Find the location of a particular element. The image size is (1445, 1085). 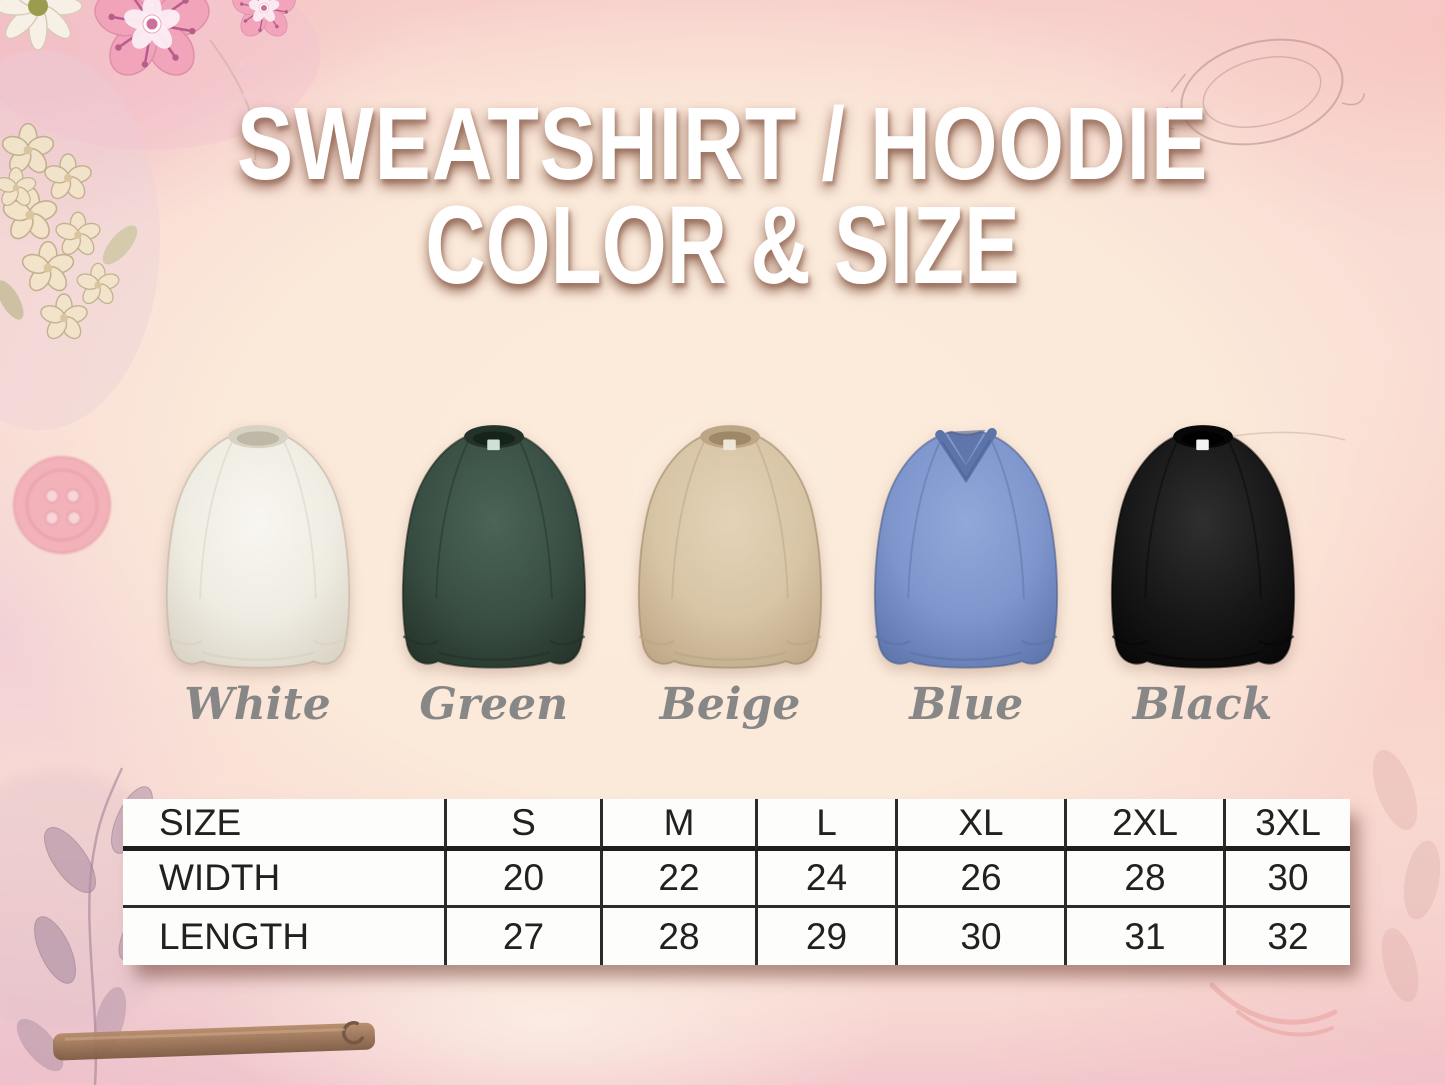

sweatshirt-photo-blue is located at coordinates (966, 548).